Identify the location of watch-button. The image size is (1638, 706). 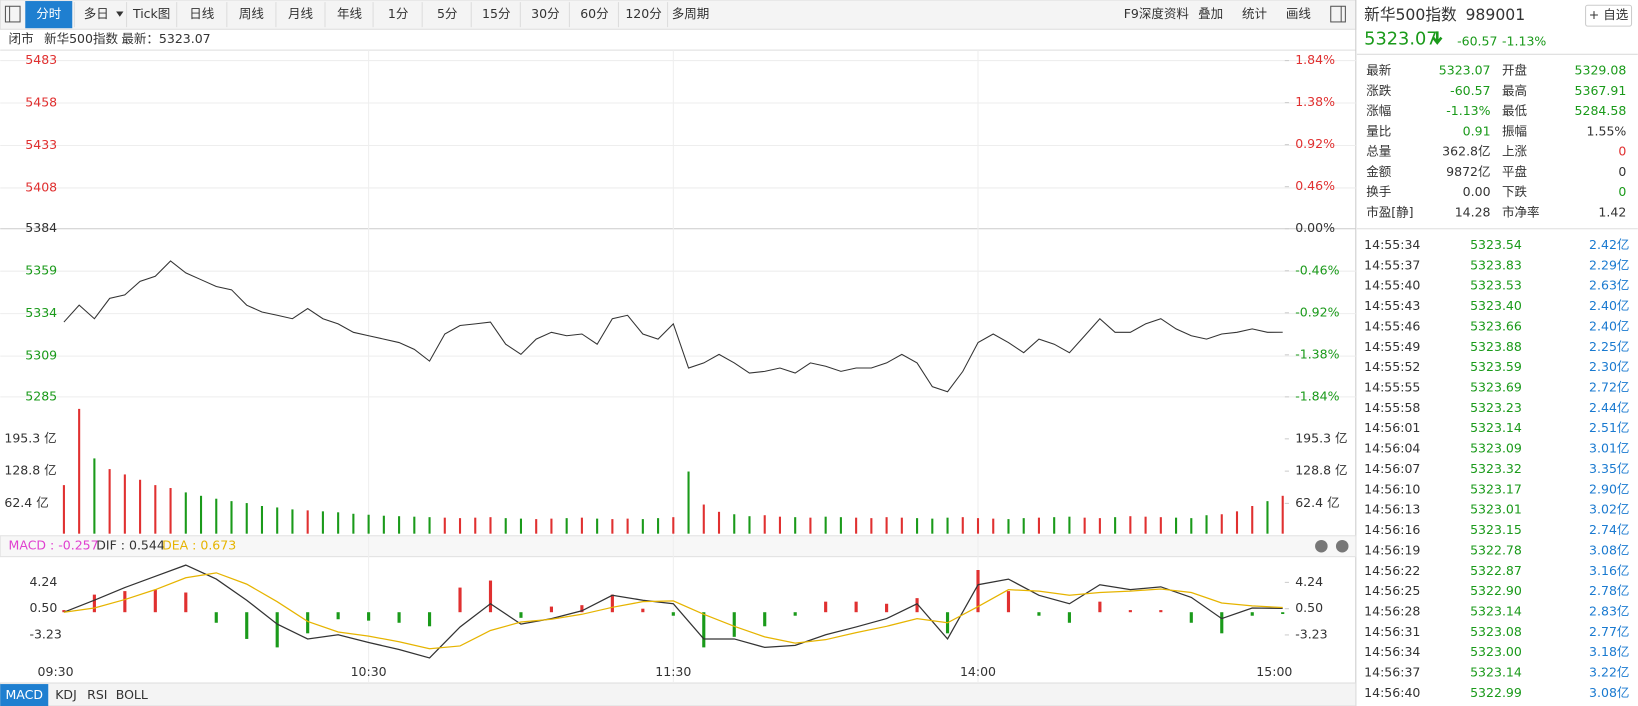
(1609, 15).